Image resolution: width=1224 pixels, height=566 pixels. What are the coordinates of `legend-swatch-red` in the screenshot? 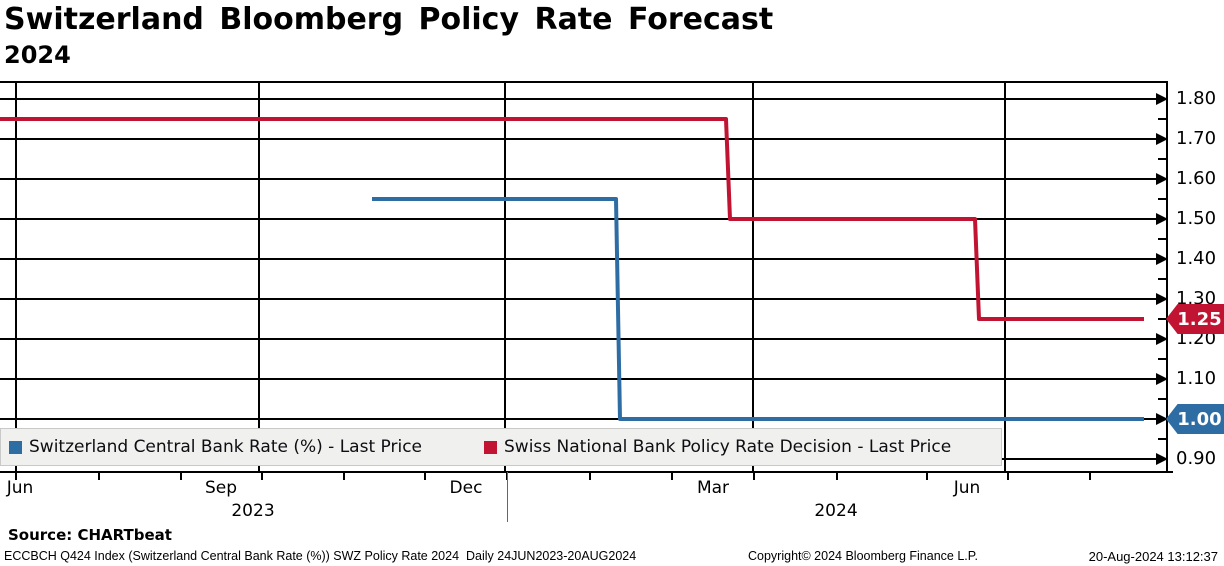 It's located at (490, 447).